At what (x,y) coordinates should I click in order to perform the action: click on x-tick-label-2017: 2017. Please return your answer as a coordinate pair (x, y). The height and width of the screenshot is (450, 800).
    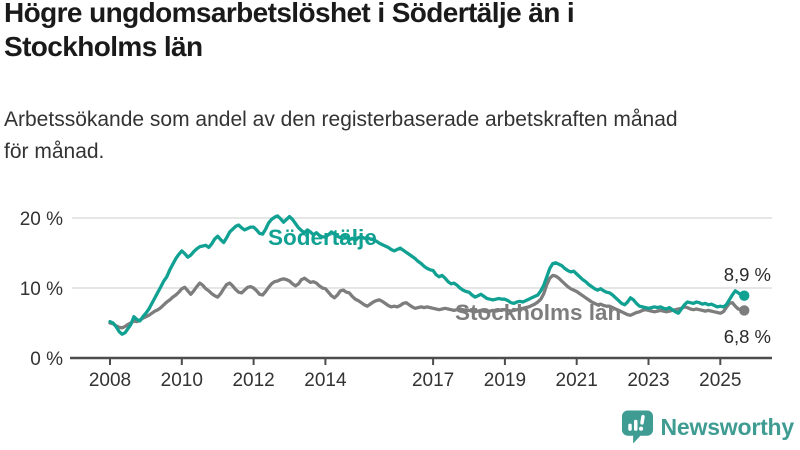
    Looking at the image, I should click on (433, 380).